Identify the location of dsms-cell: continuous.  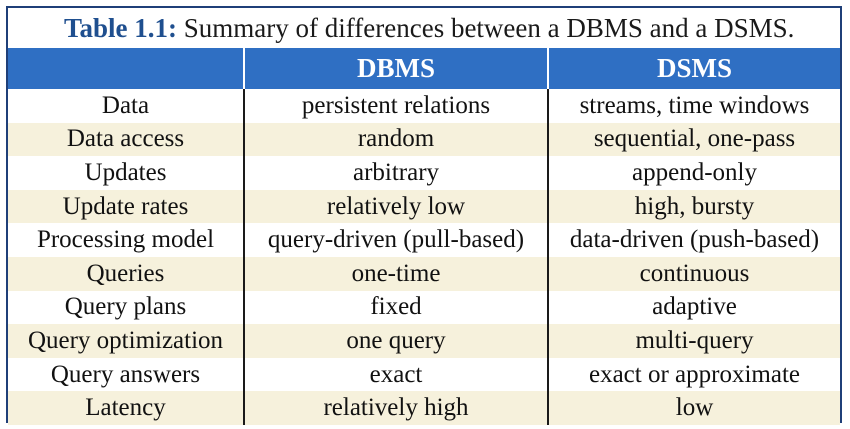
(693, 273).